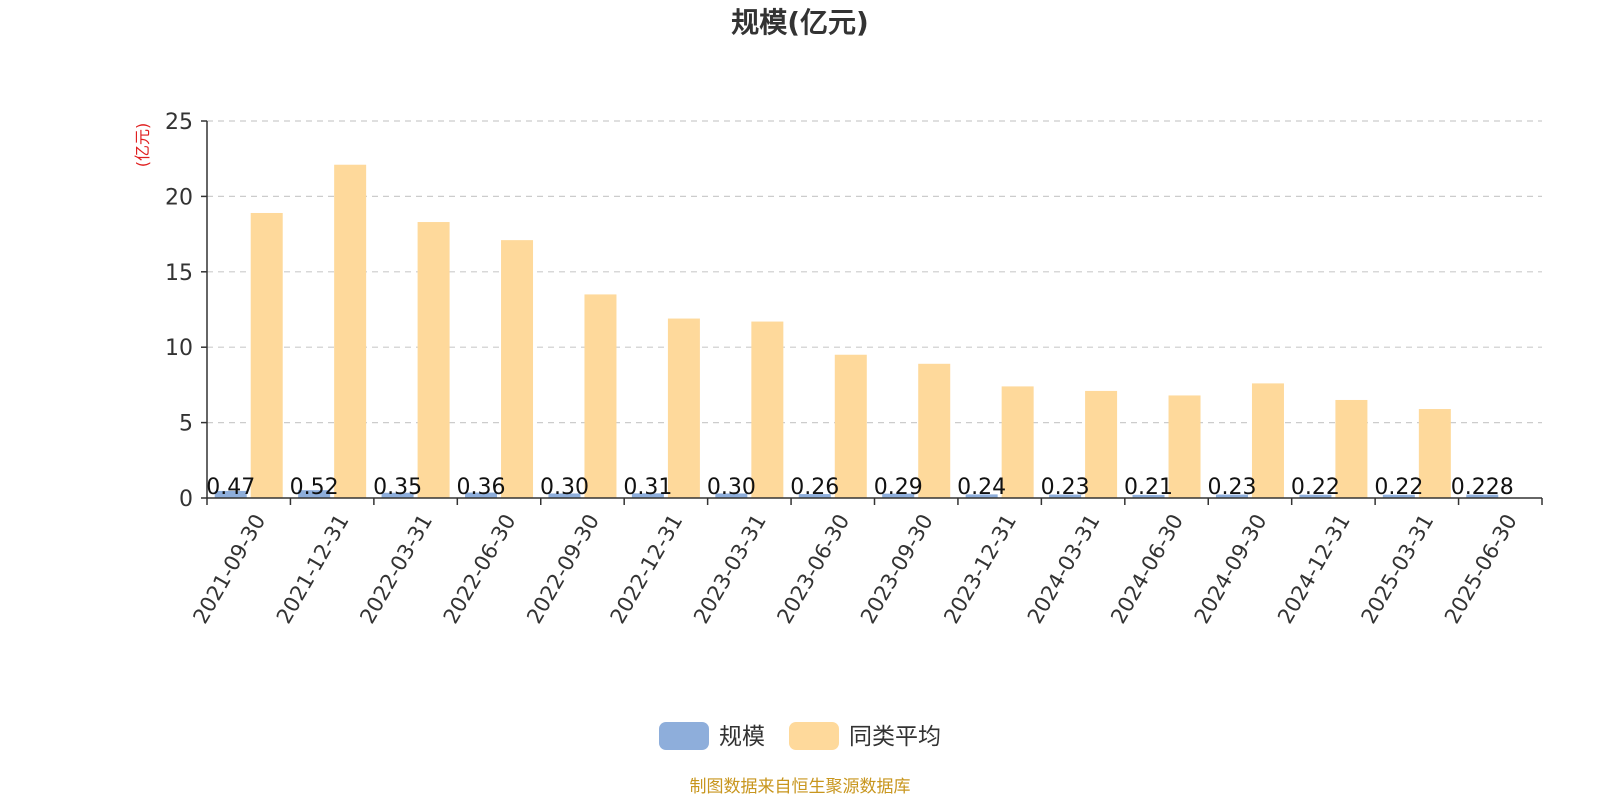 The width and height of the screenshot is (1600, 800). What do you see at coordinates (1398, 487) in the screenshot?
I see `data-label-scale-2025-03-31: 0.22` at bounding box center [1398, 487].